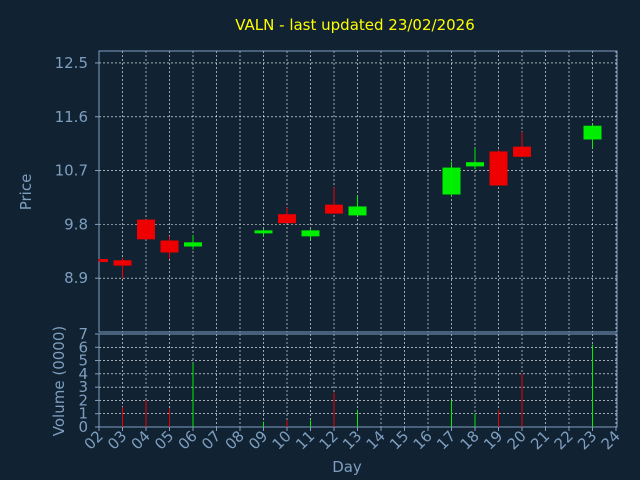 Image resolution: width=640 pixels, height=480 pixels. I want to click on x-tick-label: 09, so click(258, 440).